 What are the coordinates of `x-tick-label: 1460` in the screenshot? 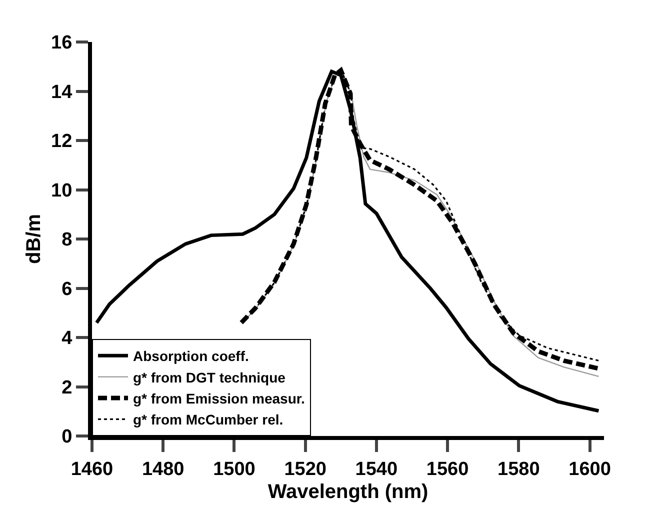 It's located at (92, 469).